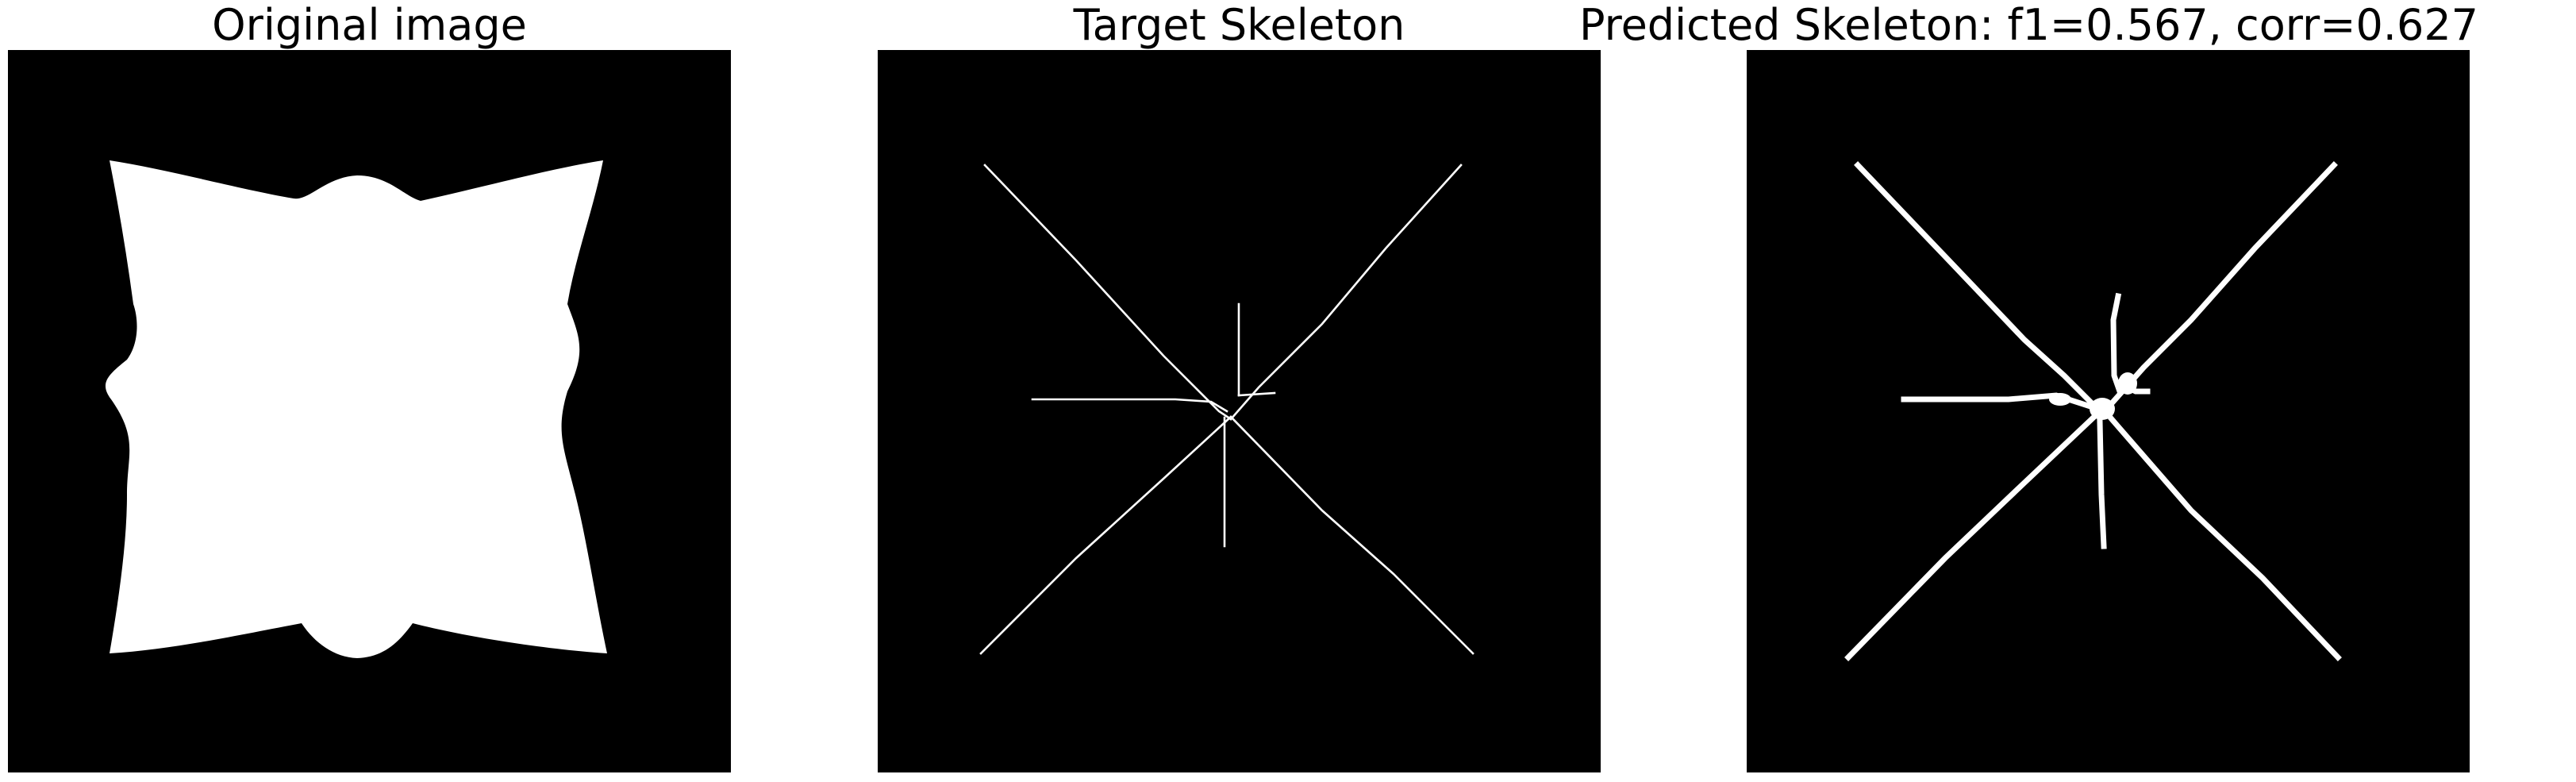  Describe the element at coordinates (1352, 535) in the screenshot. I see `skeleton-branch-lower-right` at that location.